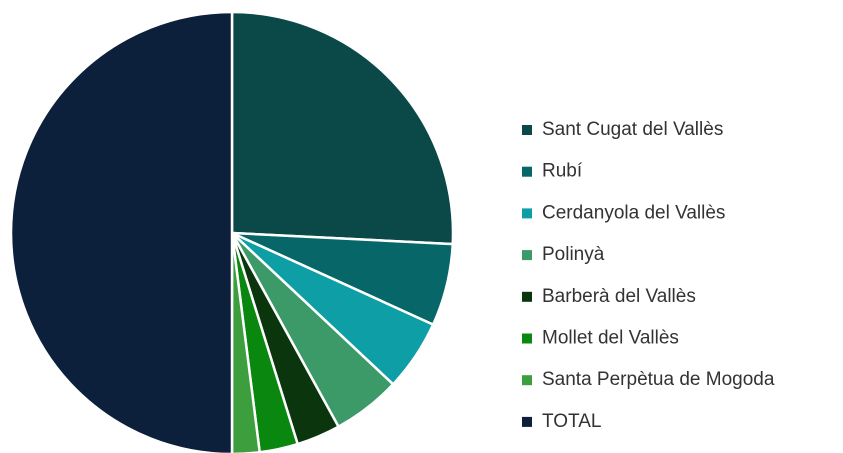 Image resolution: width=843 pixels, height=453 pixels. What do you see at coordinates (610, 338) in the screenshot?
I see `legend-label: Mollet del Vallès` at bounding box center [610, 338].